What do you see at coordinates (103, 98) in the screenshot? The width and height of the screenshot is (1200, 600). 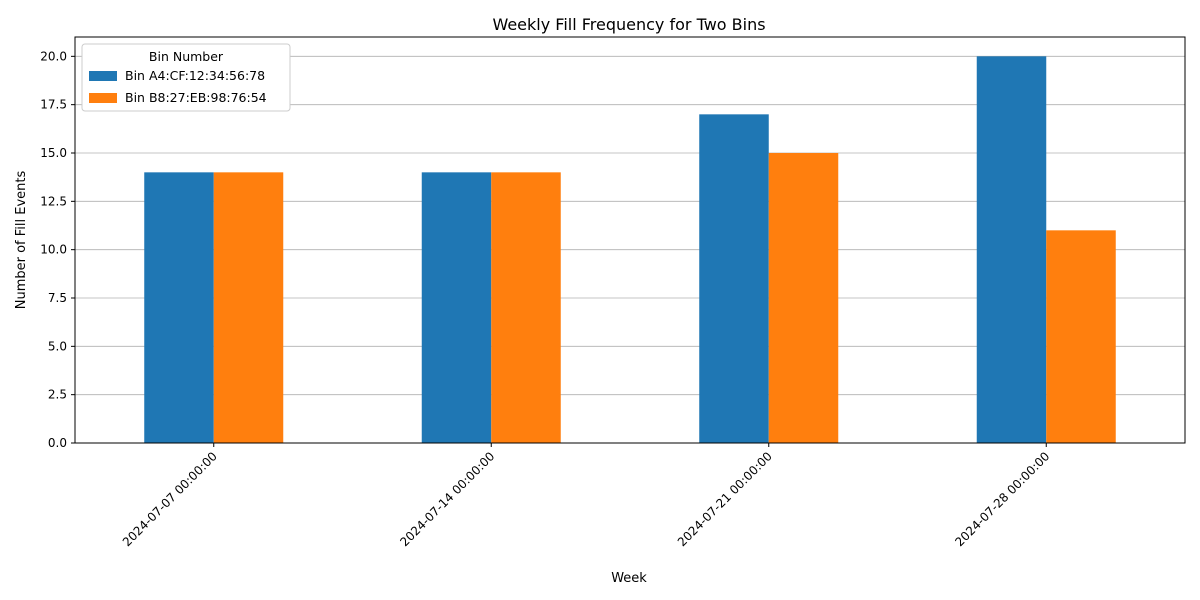 I see `legend-swatch-bin-b8` at bounding box center [103, 98].